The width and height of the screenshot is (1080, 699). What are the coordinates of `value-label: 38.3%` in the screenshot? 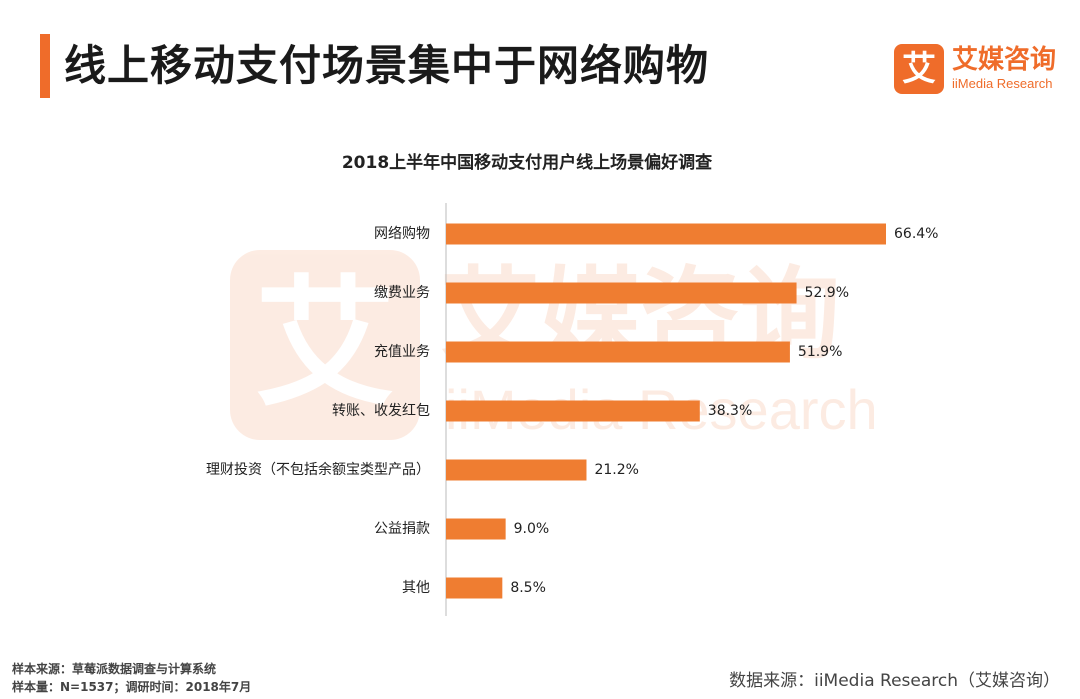 It's located at (730, 411).